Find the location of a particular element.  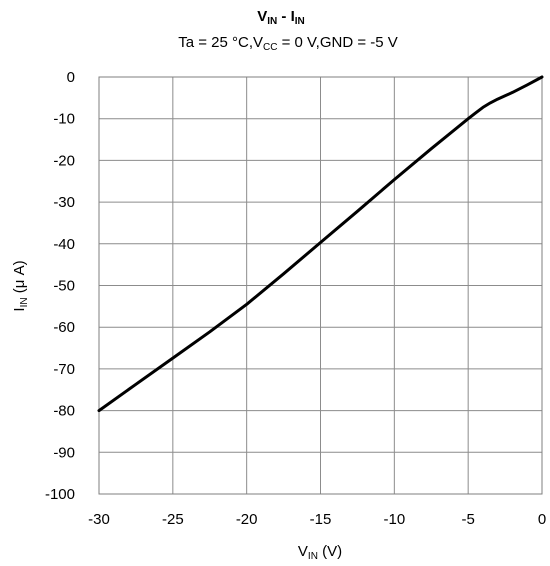

x-axis-label: VIN (V) is located at coordinates (320, 552).